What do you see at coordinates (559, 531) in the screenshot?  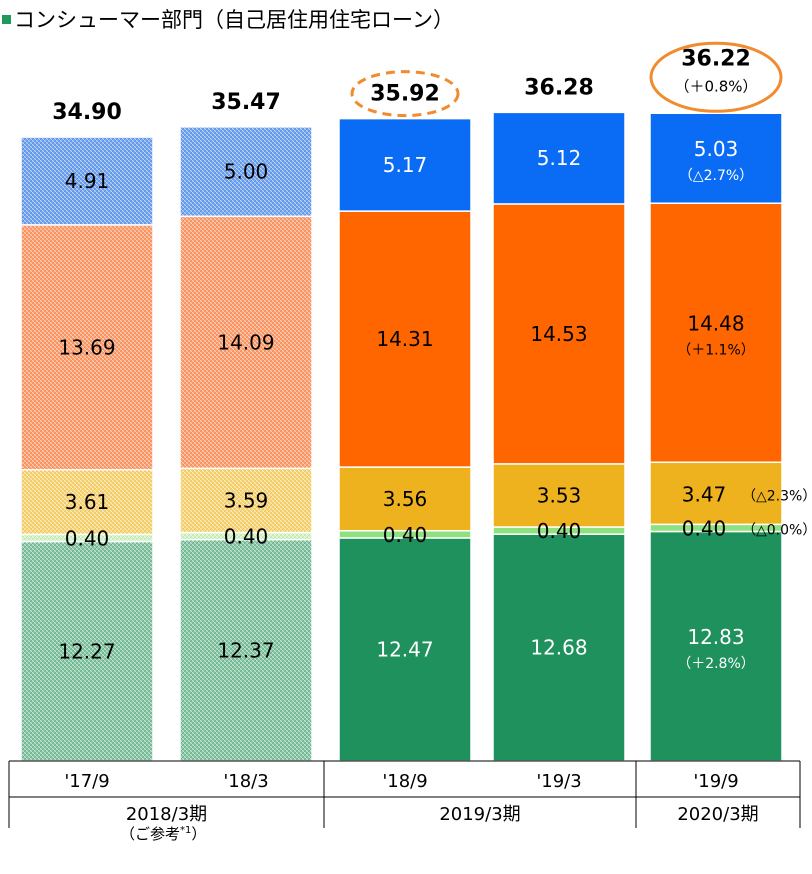 I see `value-label-lightgreen-3: 0.40` at bounding box center [559, 531].